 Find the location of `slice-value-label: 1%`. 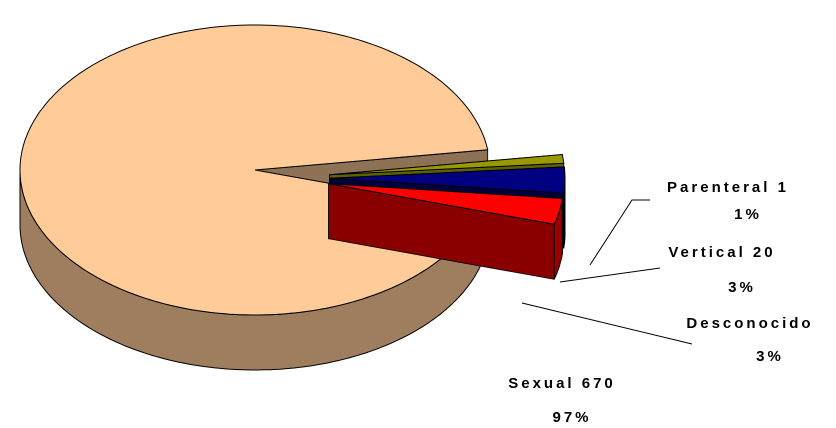

slice-value-label: 1% is located at coordinates (748, 214).